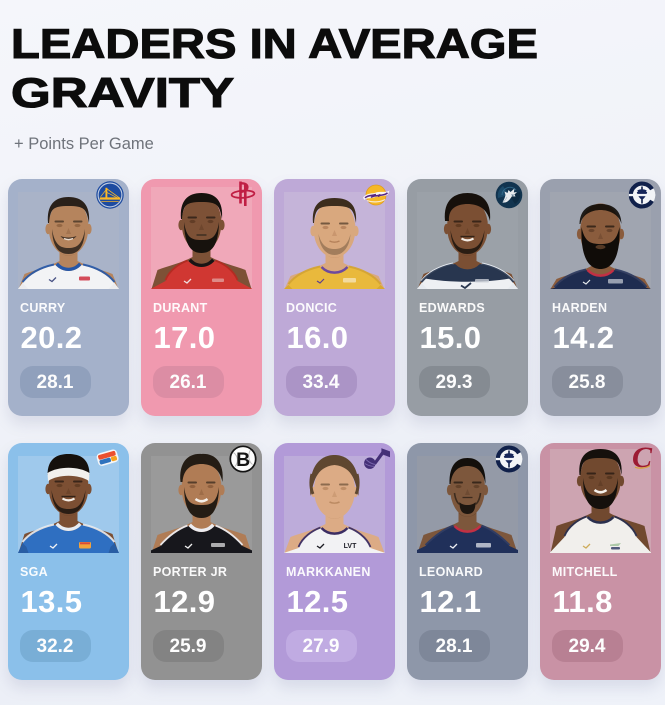 The height and width of the screenshot is (705, 665). I want to click on svg-text: C, so click(642, 458).